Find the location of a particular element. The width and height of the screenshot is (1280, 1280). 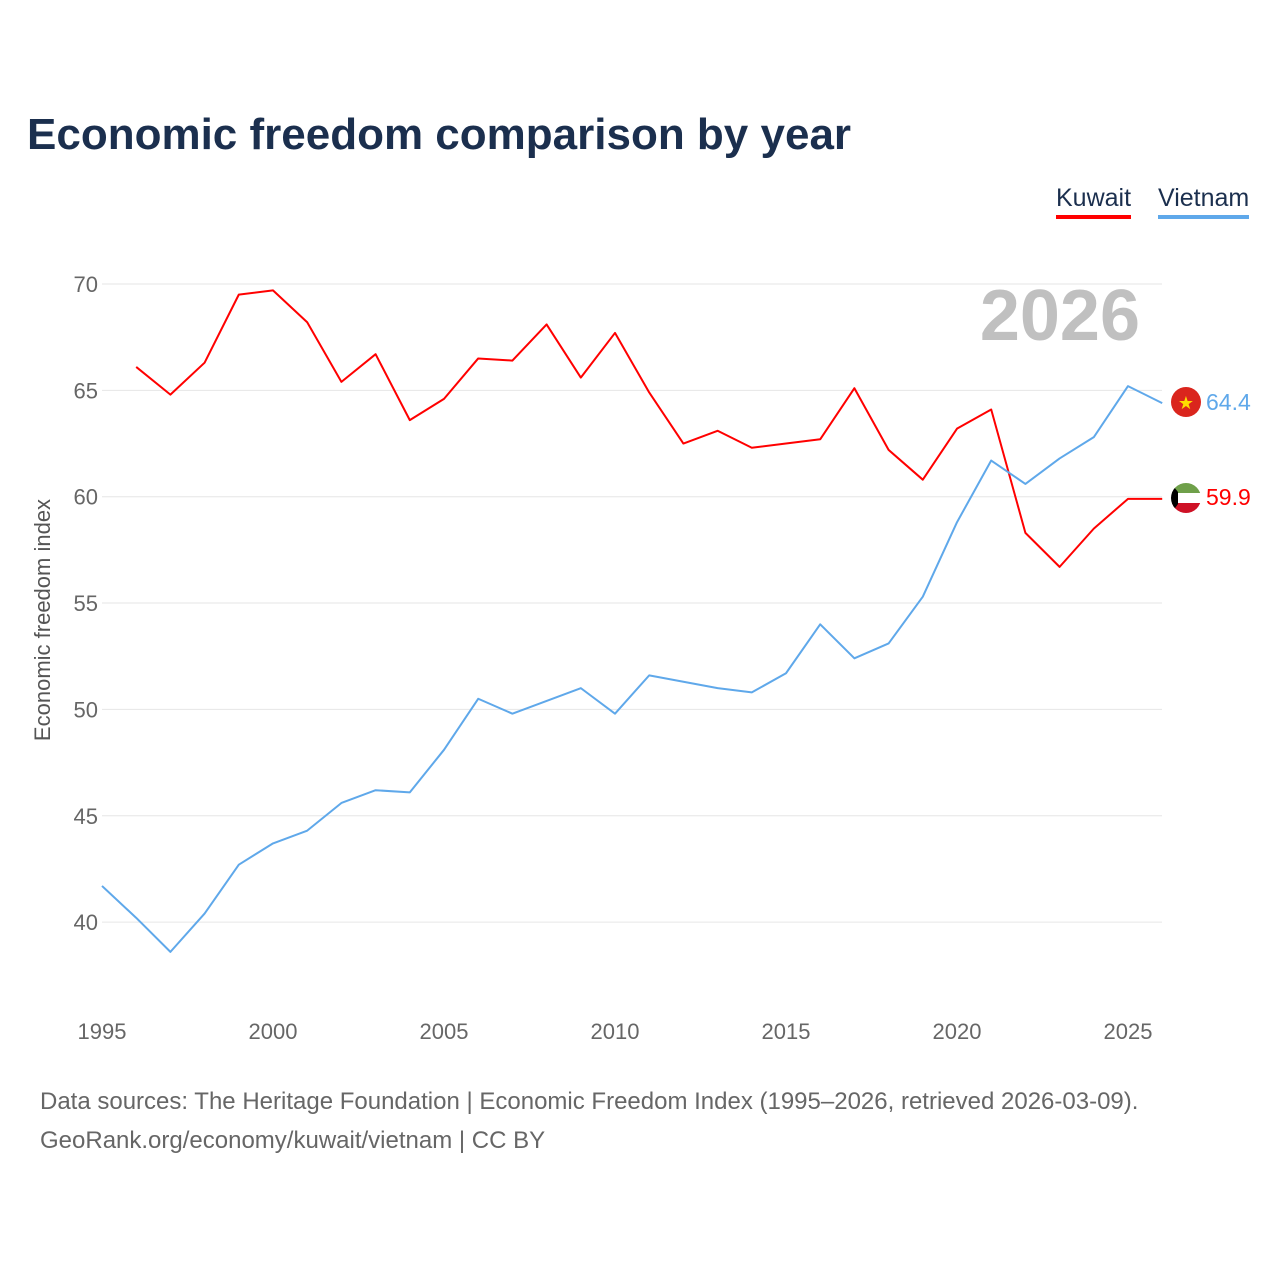

vietnam-flag-icon: ★ is located at coordinates (1186, 402).